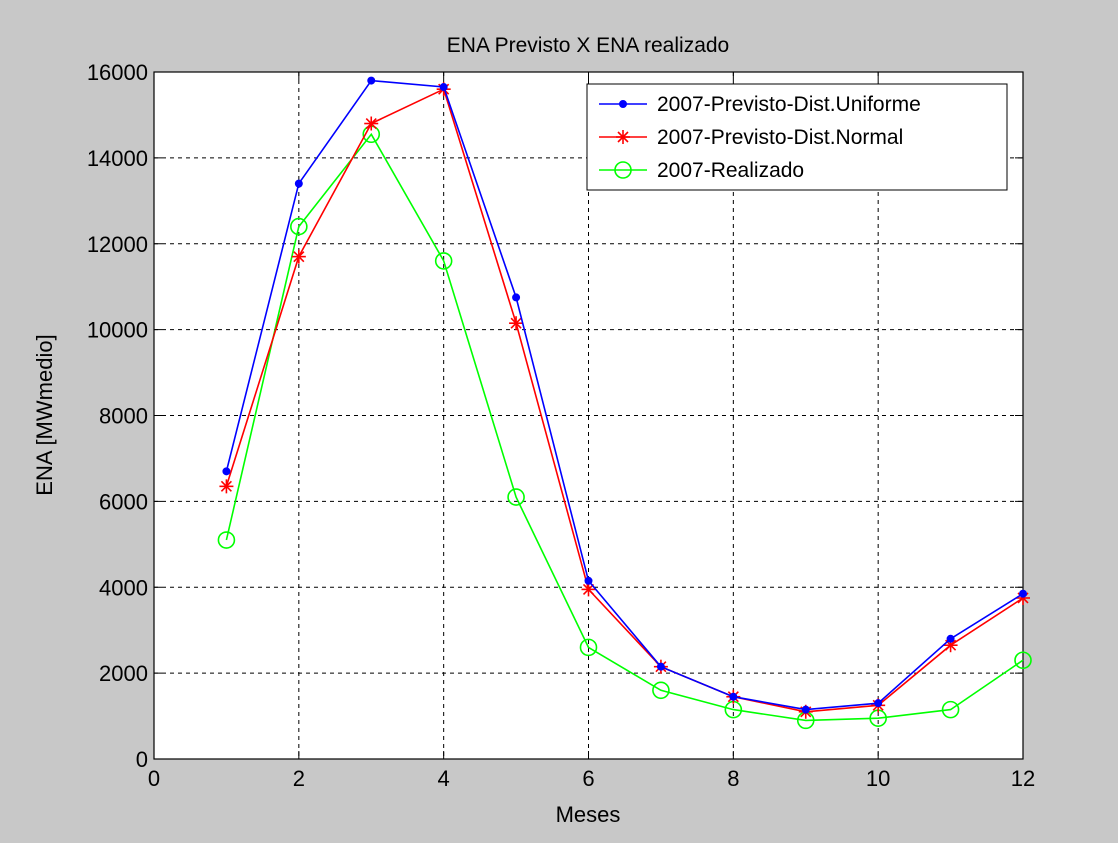  What do you see at coordinates (117, 244) in the screenshot?
I see `y-tick-label: 12000` at bounding box center [117, 244].